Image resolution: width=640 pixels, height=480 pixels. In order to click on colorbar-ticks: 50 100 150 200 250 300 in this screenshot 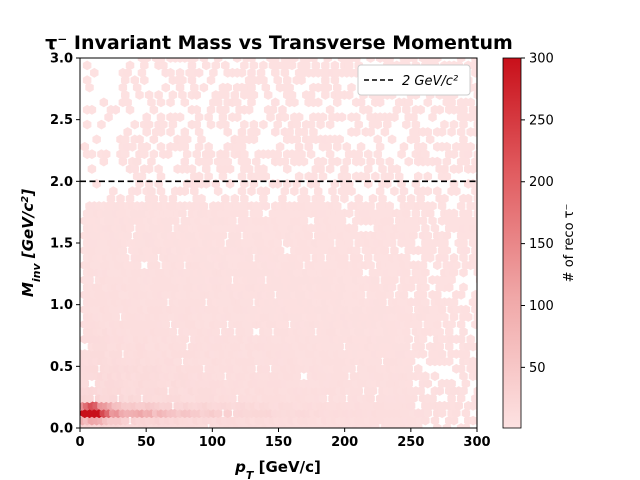, I will do `click(537, 214)`.